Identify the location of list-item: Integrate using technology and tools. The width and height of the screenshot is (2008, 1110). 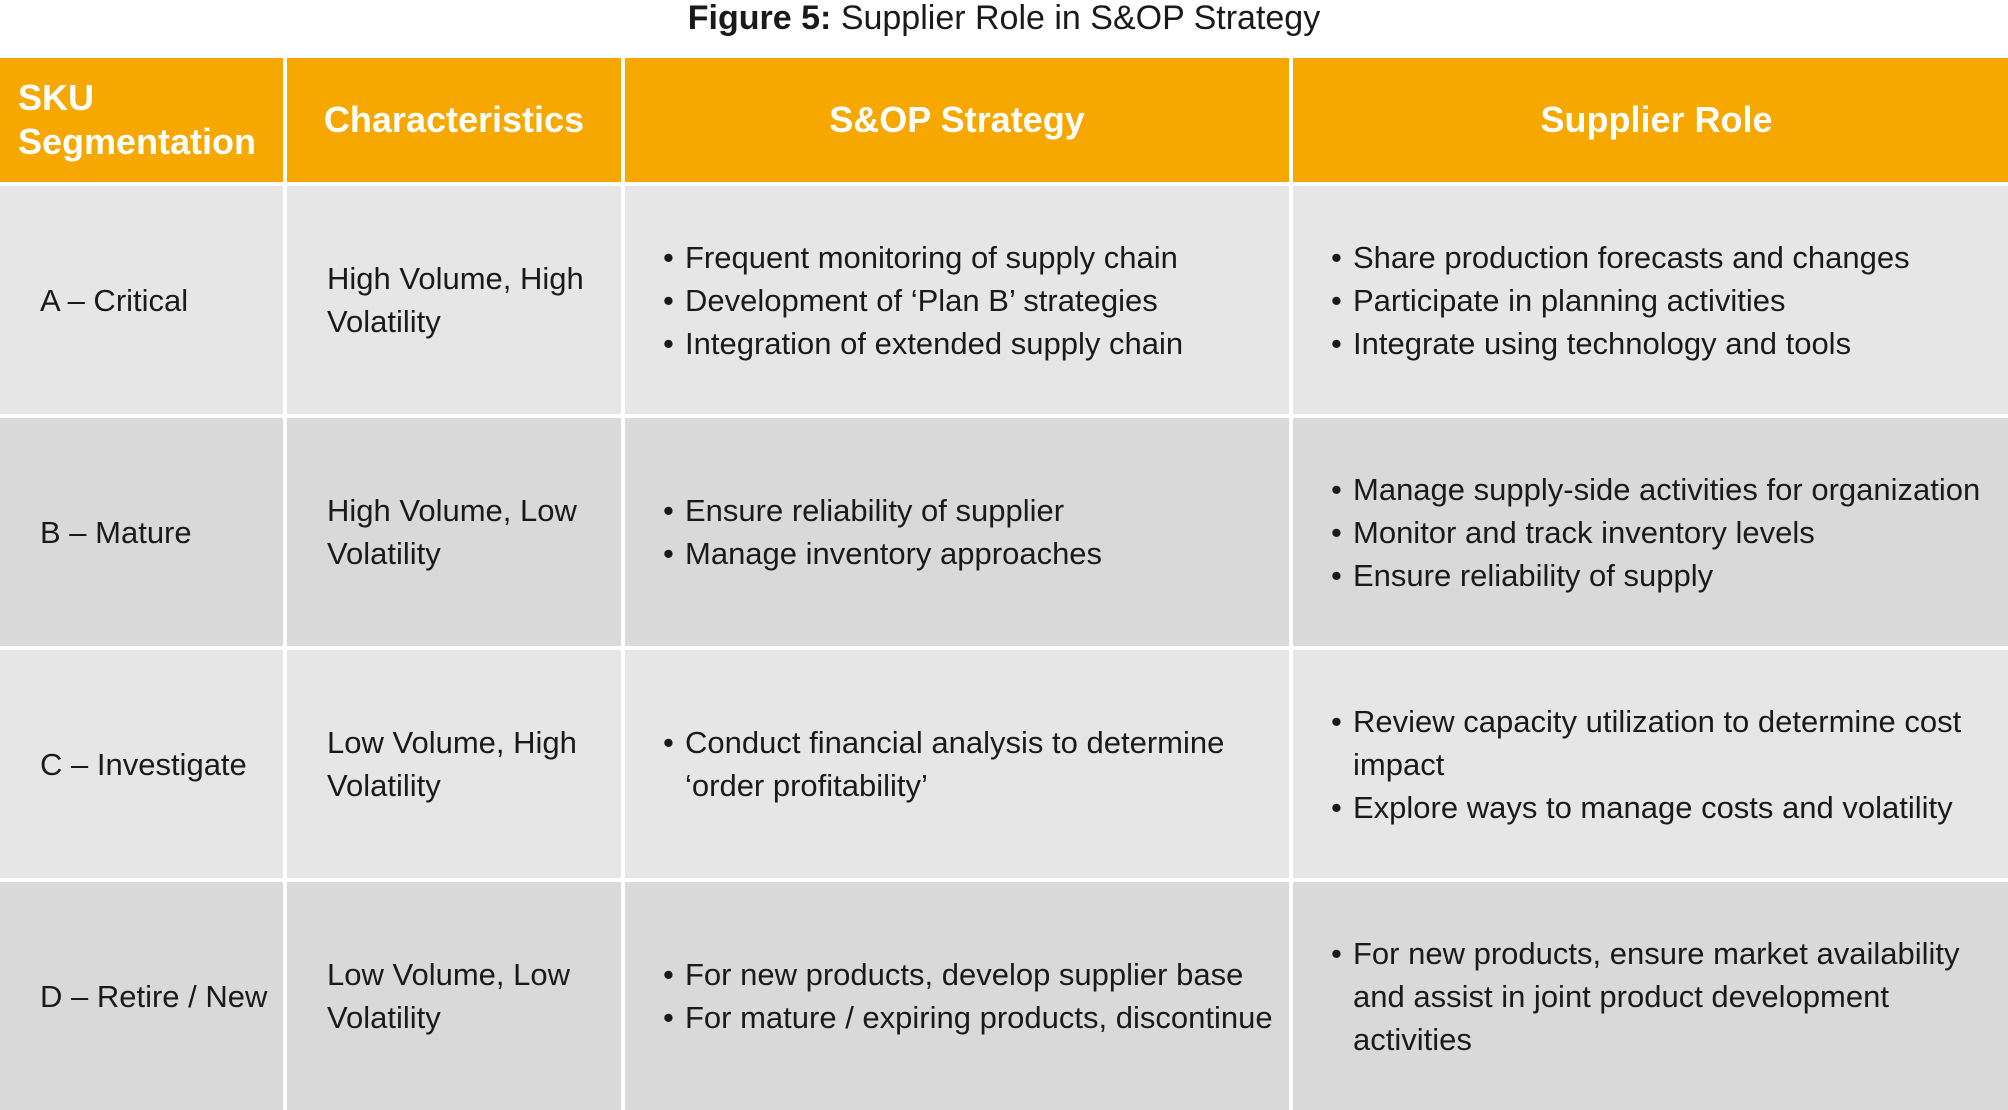
(1620, 343).